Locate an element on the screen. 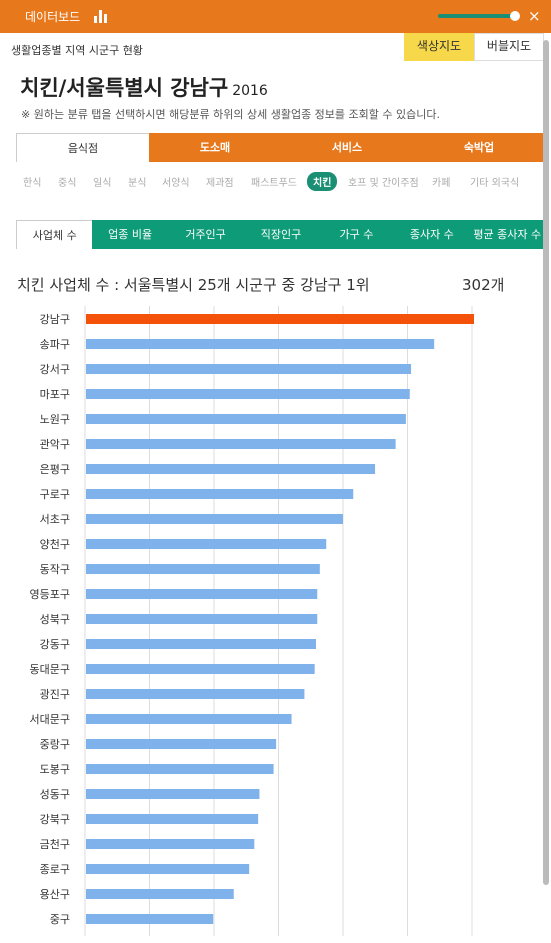 This screenshot has height=943, width=551. category-label: 강북구 is located at coordinates (55, 819).